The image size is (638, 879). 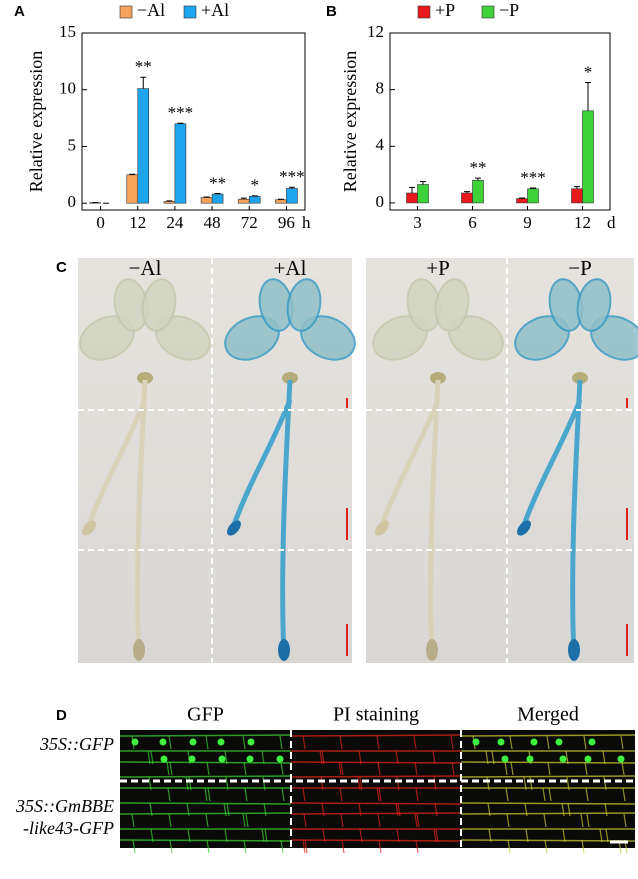 What do you see at coordinates (61, 715) in the screenshot?
I see `panel-label: D` at bounding box center [61, 715].